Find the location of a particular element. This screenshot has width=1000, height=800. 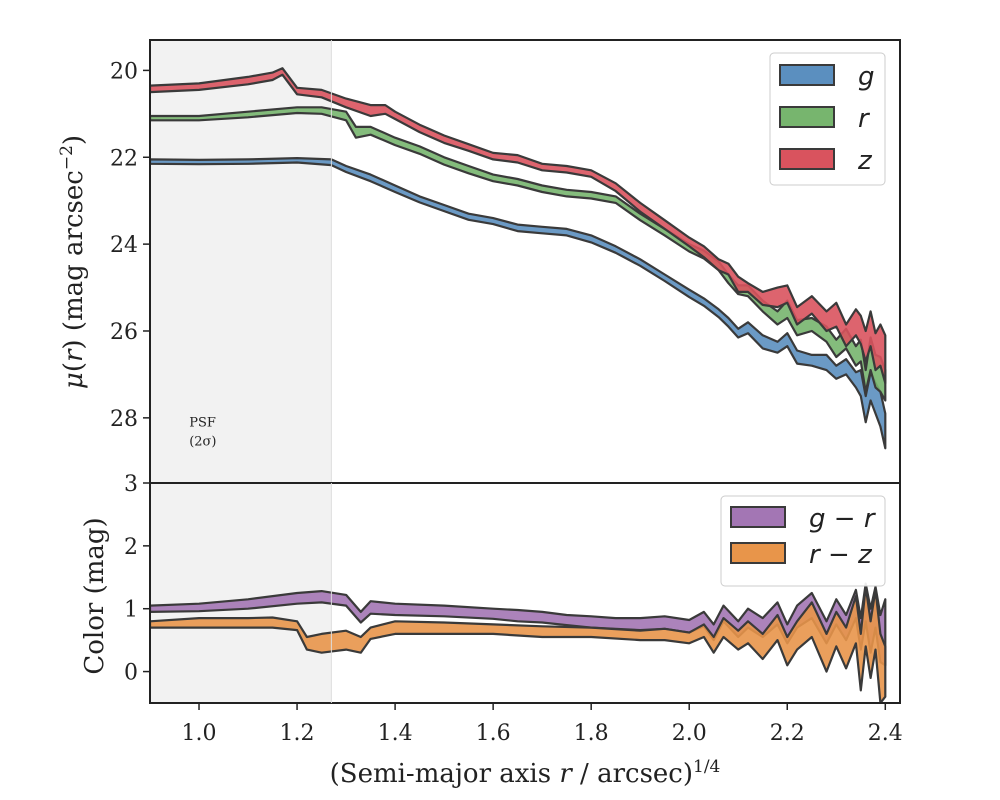

top-y-axis-title: μ(r) (mag arcsec−2) is located at coordinates (73, 262).